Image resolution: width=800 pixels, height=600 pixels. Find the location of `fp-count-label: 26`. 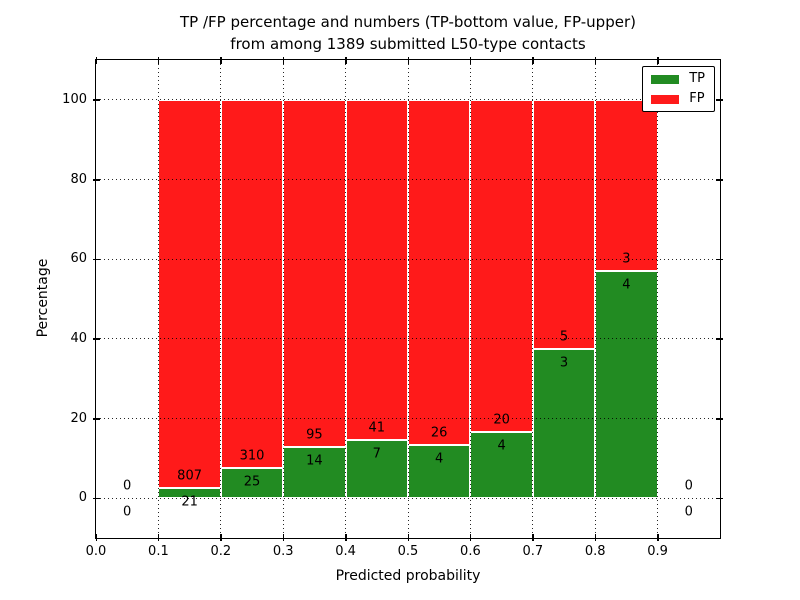

fp-count-label: 26 is located at coordinates (439, 433).